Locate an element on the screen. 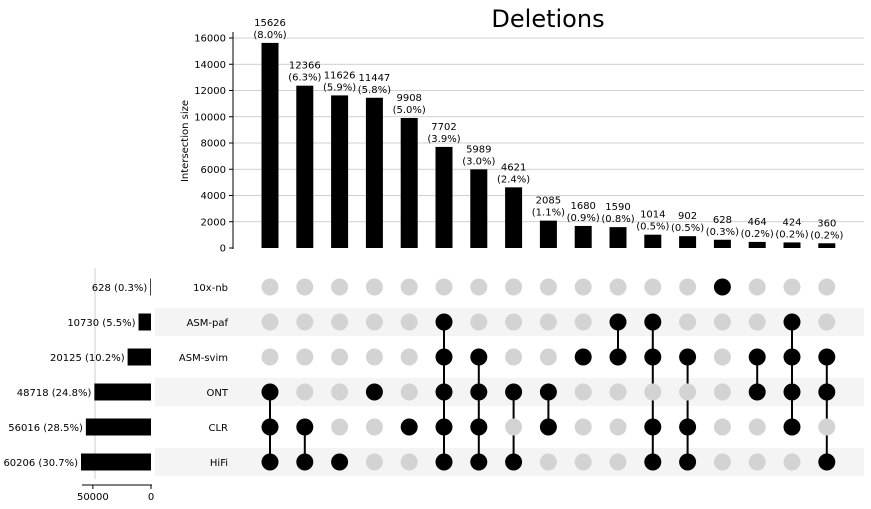 The height and width of the screenshot is (509, 871). bar-value-label: 12366 is located at coordinates (305, 66).